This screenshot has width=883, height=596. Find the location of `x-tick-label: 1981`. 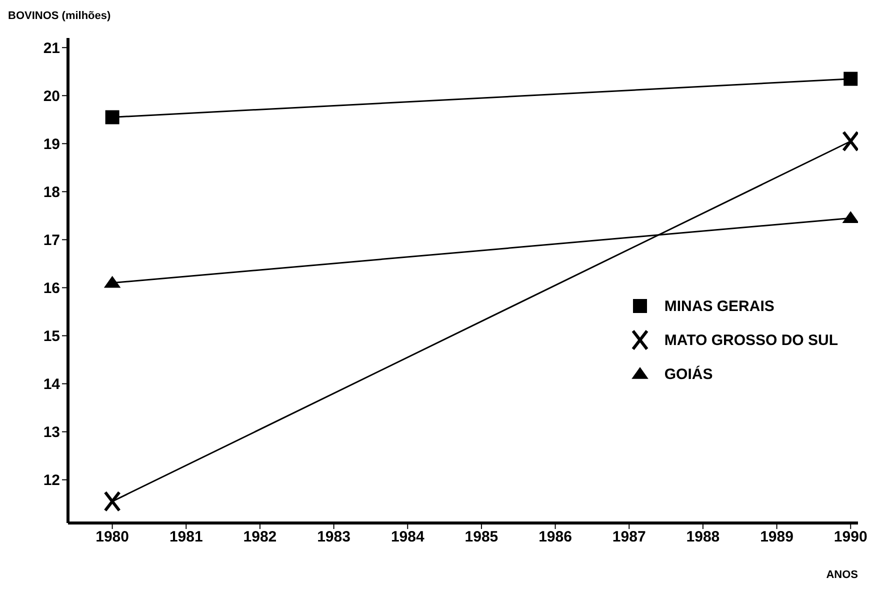

x-tick-label: 1981 is located at coordinates (186, 537).